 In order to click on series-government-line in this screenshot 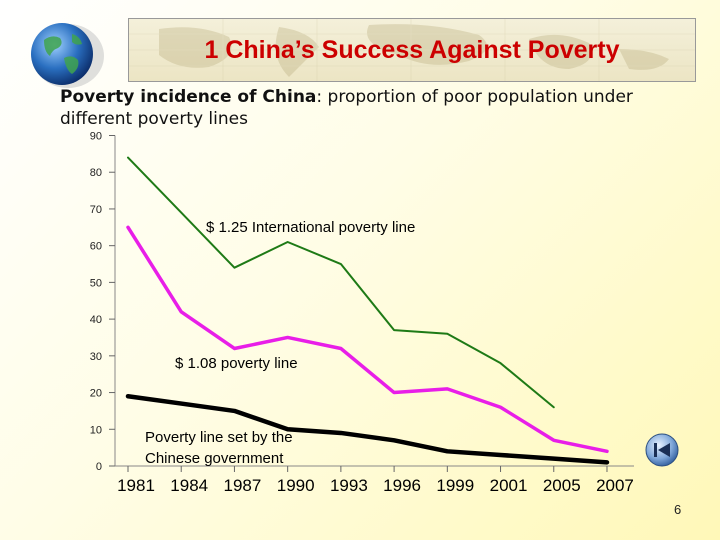, I will do `click(367, 429)`.